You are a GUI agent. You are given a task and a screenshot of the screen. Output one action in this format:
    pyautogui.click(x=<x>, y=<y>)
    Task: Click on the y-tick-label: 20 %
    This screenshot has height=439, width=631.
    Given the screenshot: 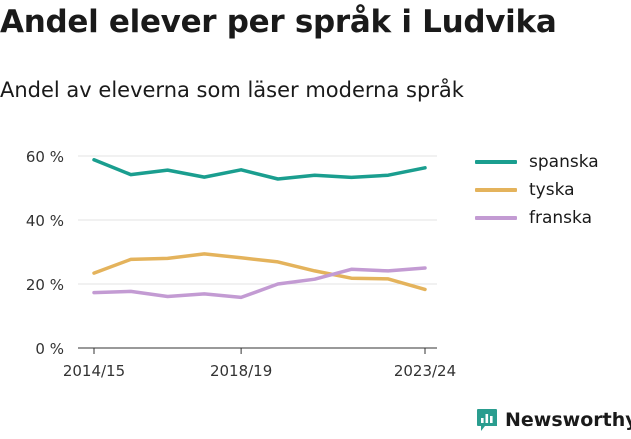 What is the action you would take?
    pyautogui.click(x=45, y=285)
    